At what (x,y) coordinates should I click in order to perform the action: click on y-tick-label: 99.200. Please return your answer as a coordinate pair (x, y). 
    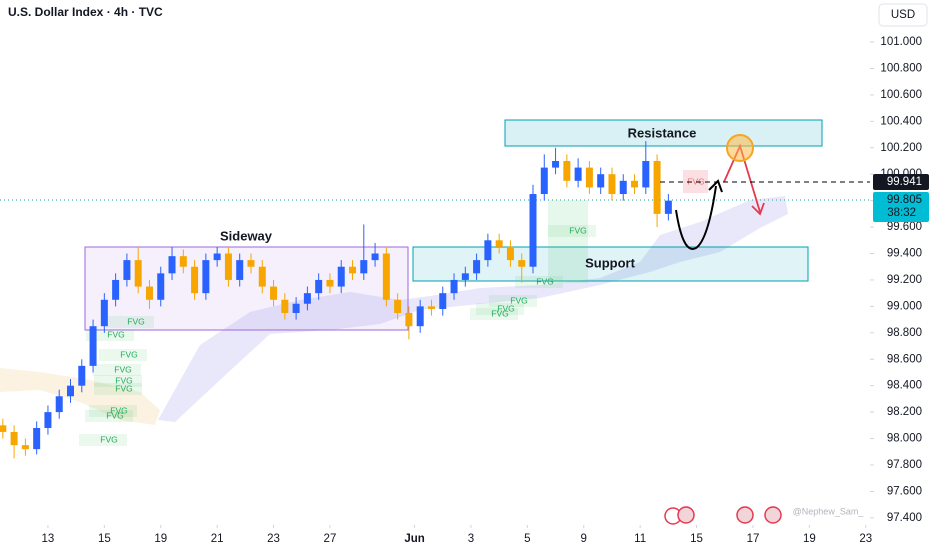
    Looking at the image, I should click on (904, 280).